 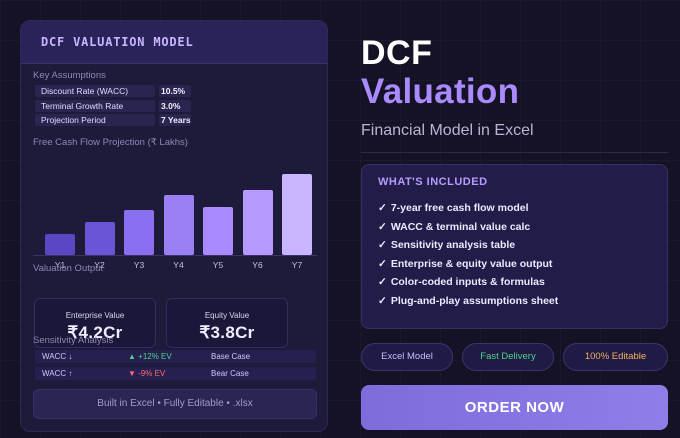 What do you see at coordinates (95, 120) in the screenshot?
I see `assumption-name: Projection Period` at bounding box center [95, 120].